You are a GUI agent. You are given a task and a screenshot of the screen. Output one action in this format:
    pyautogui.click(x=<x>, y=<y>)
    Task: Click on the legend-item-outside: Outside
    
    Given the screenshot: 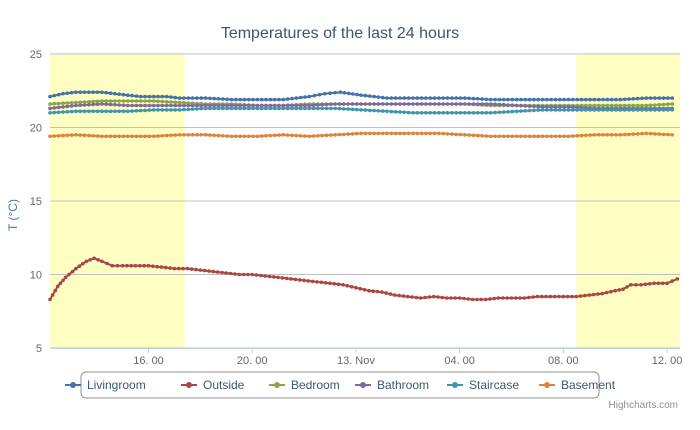 What is the action you would take?
    pyautogui.click(x=213, y=385)
    